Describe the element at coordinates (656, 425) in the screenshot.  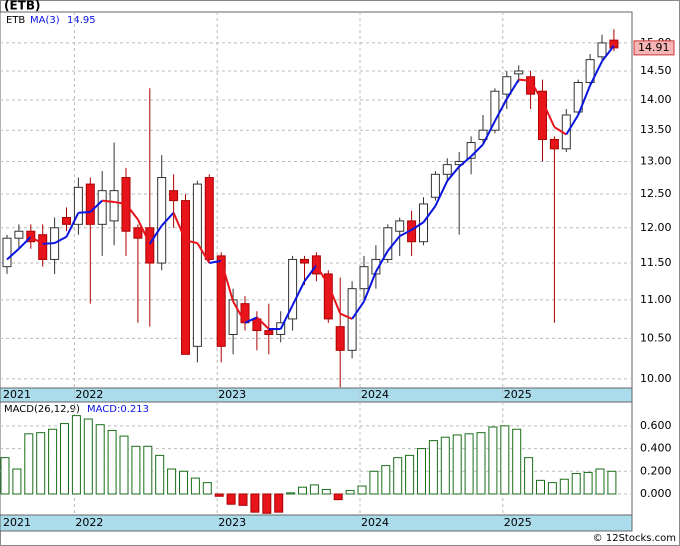
I see `y-tick-label: 0.600` at that location.